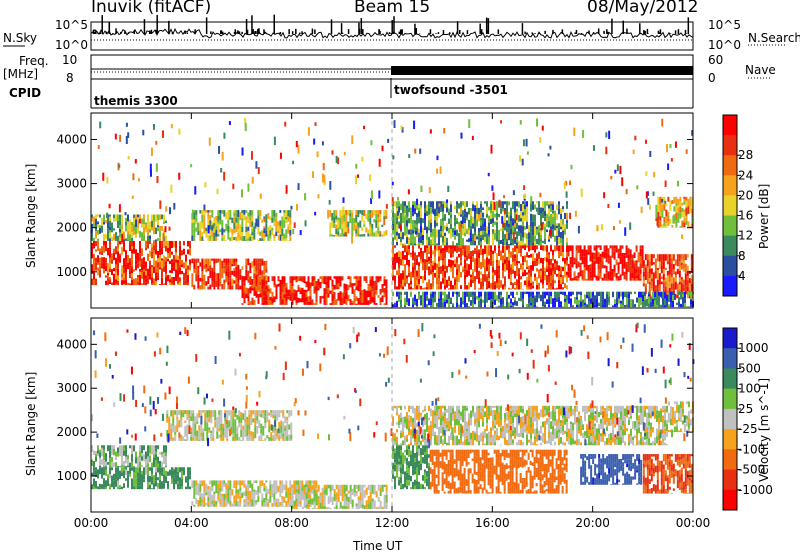 Image resolution: width=800 pixels, height=554 pixels. Describe the element at coordinates (745, 236) in the screenshot. I see `colorbar-tick-label: 12` at that location.